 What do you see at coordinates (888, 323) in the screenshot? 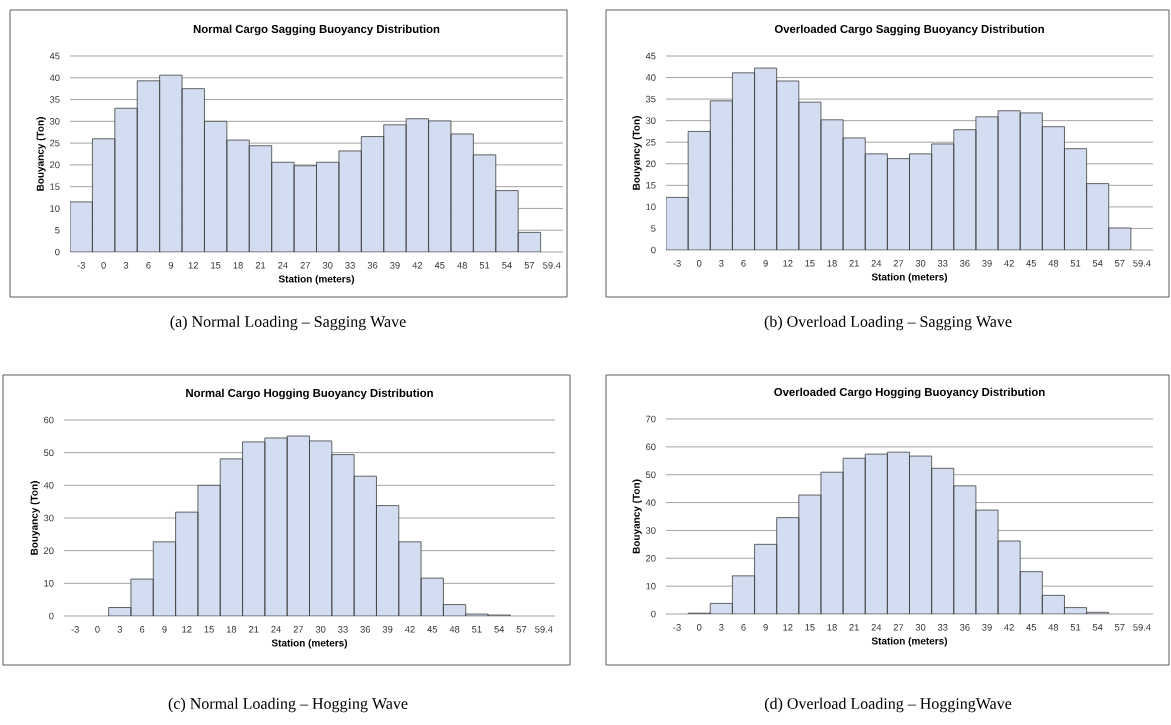
I see `text: (b) Overload Loading – Sagging Wave` at bounding box center [888, 323].